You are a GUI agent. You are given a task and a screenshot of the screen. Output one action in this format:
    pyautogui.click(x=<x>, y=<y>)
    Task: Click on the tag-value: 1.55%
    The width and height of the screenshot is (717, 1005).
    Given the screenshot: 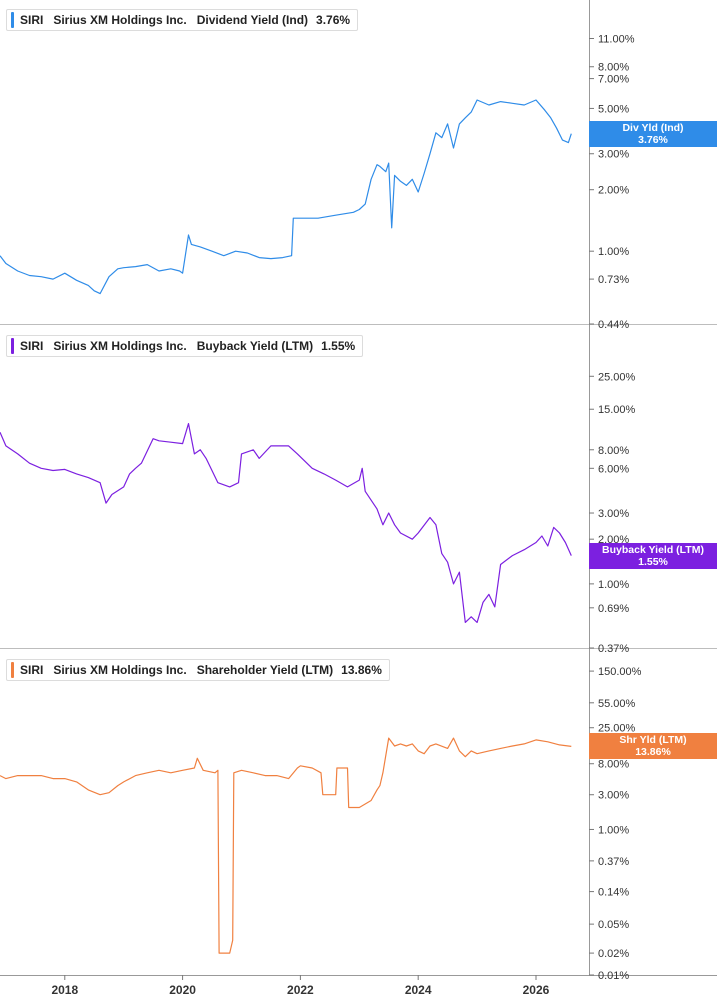 What is the action you would take?
    pyautogui.click(x=653, y=561)
    